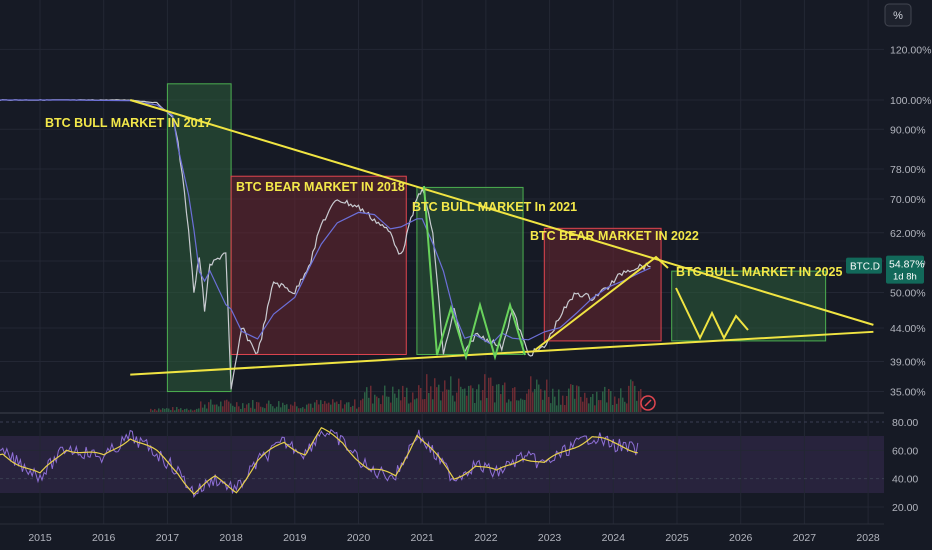 The image size is (932, 550). Describe the element at coordinates (677, 538) in the screenshot. I see `time-tick-label-10: 2025` at that location.